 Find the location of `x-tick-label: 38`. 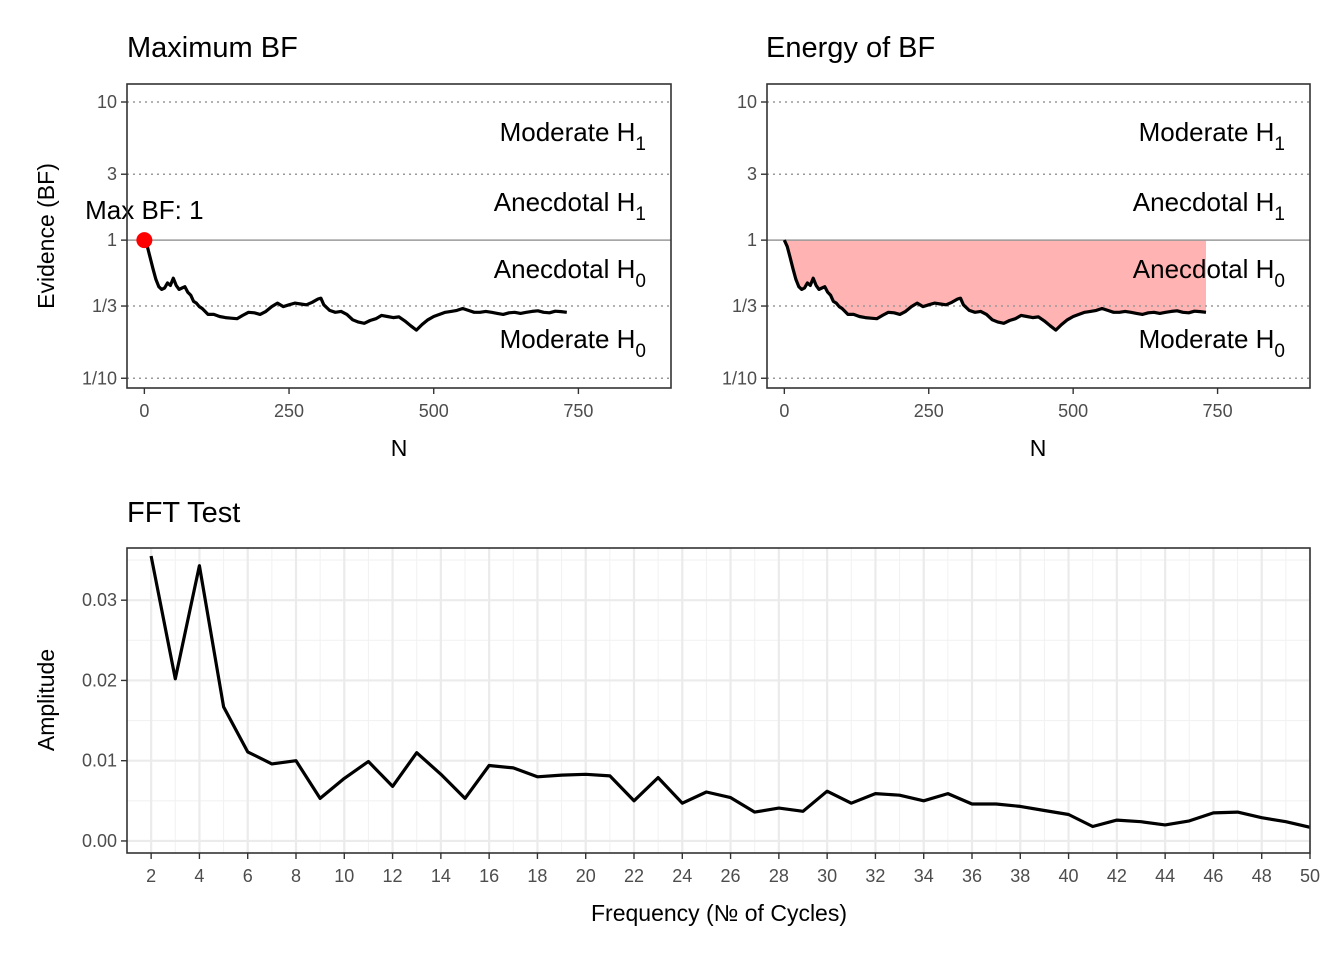

x-tick-label: 38 is located at coordinates (1020, 876).